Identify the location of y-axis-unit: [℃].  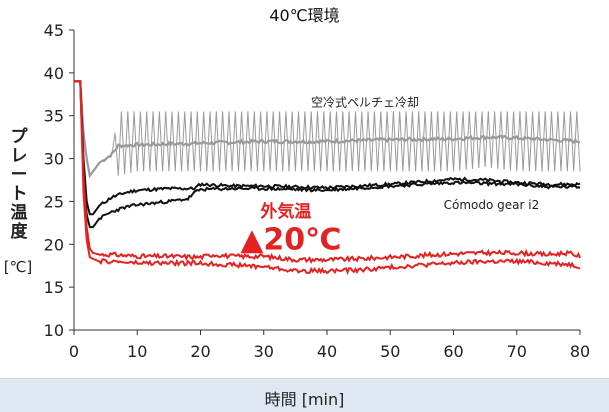
(18, 267).